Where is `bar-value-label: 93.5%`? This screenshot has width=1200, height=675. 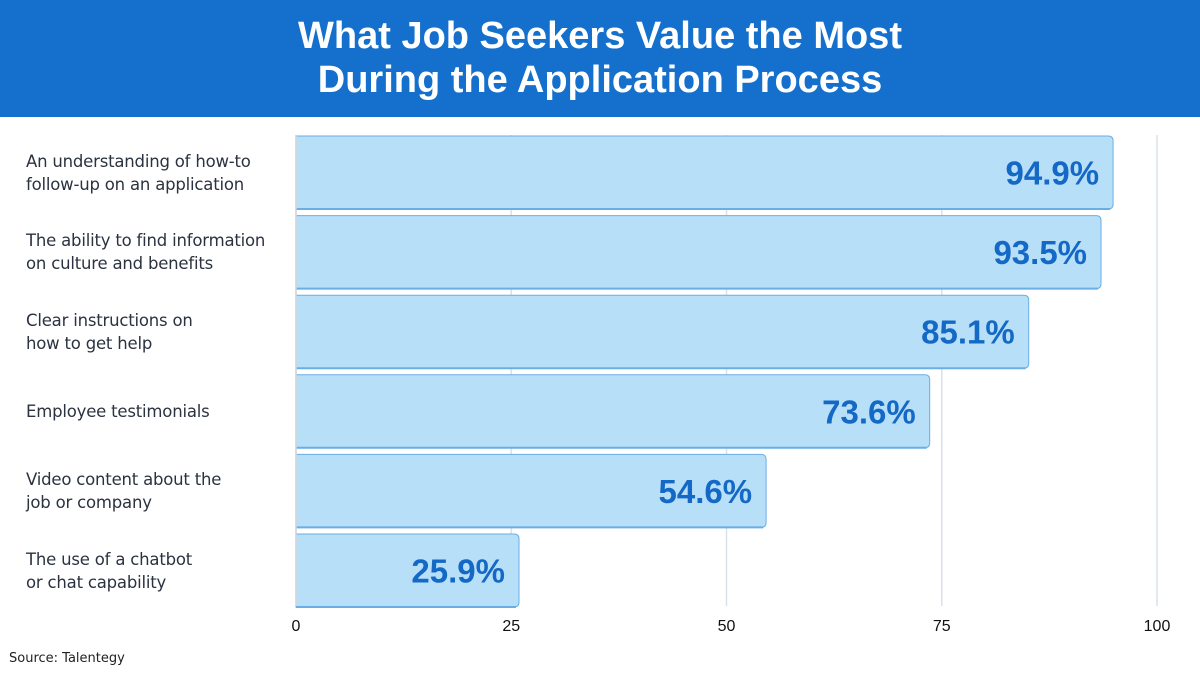
bar-value-label: 93.5% is located at coordinates (1040, 252).